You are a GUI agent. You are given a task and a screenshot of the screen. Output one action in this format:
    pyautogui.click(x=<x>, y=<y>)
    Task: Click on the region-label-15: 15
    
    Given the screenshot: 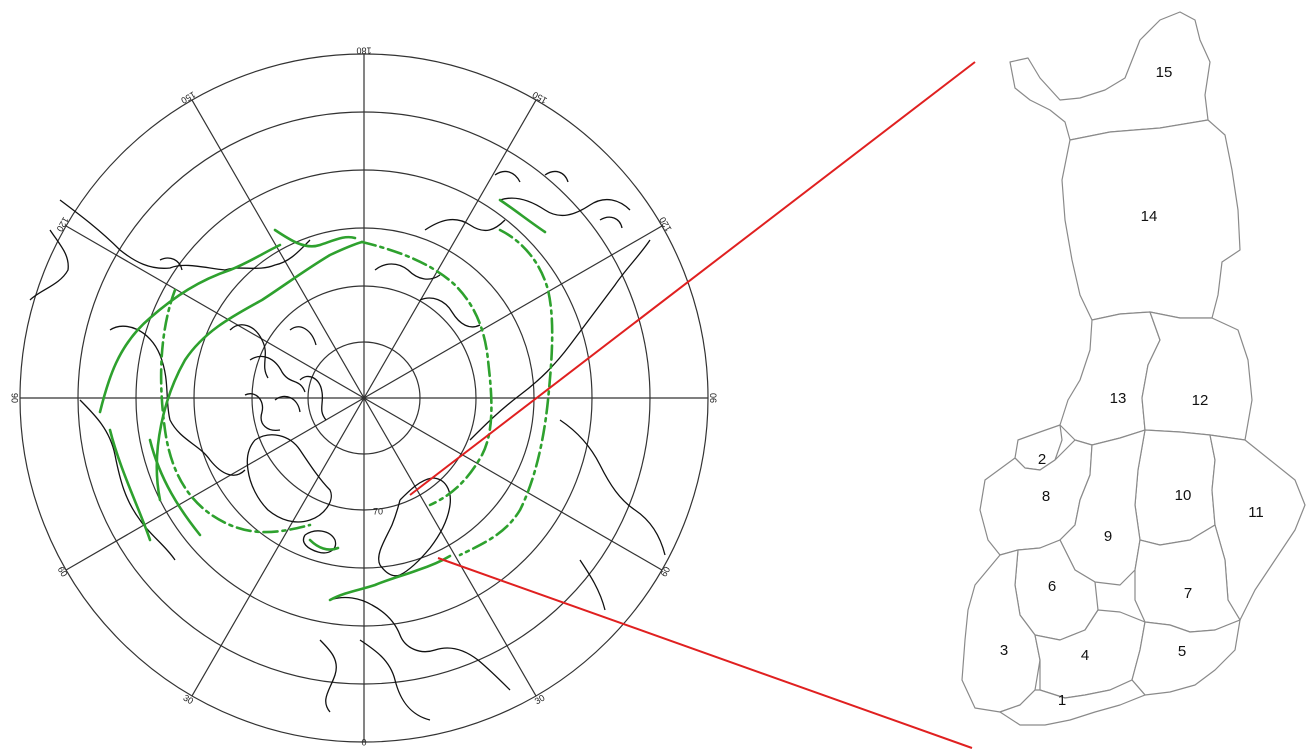 What is the action you would take?
    pyautogui.click(x=1164, y=72)
    